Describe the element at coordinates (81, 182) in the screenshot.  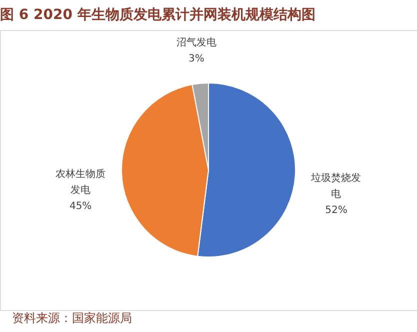
I see `slice-label: 农林生物质发电` at that location.